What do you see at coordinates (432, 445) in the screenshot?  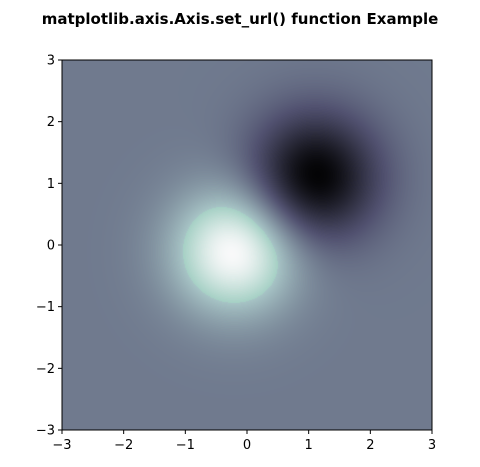 I see `x-tick-label: 3` at bounding box center [432, 445].